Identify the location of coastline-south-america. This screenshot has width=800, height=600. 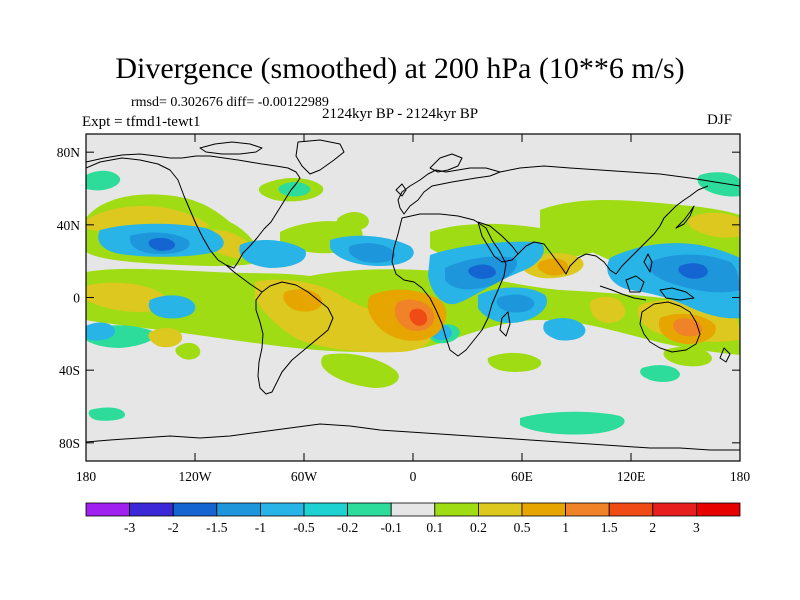
(294, 338).